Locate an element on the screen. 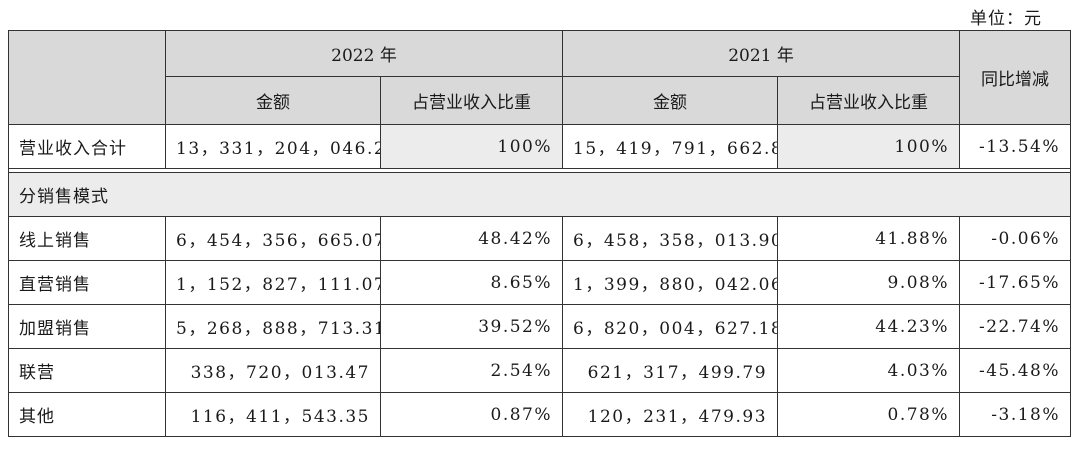 Image resolution: width=1080 pixels, height=467 pixels. section-row: 分销售模式 is located at coordinates (539, 194).